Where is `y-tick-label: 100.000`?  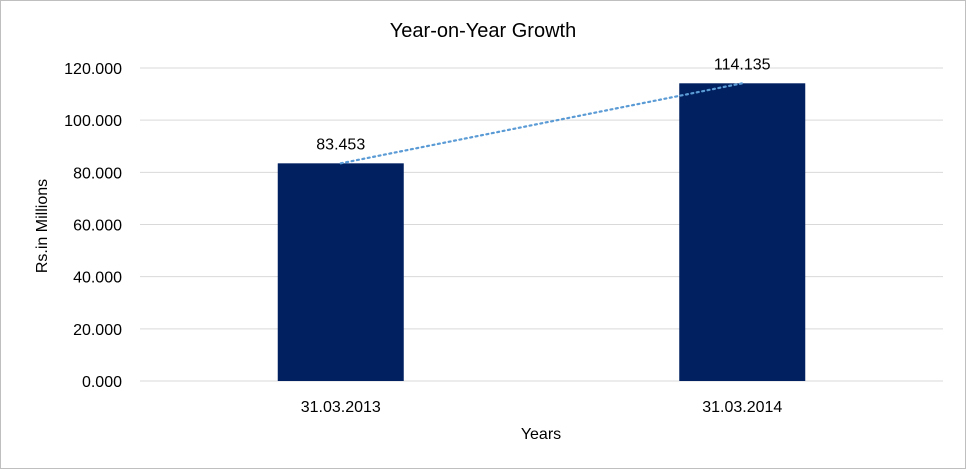 y-tick-label: 100.000 is located at coordinates (93, 121).